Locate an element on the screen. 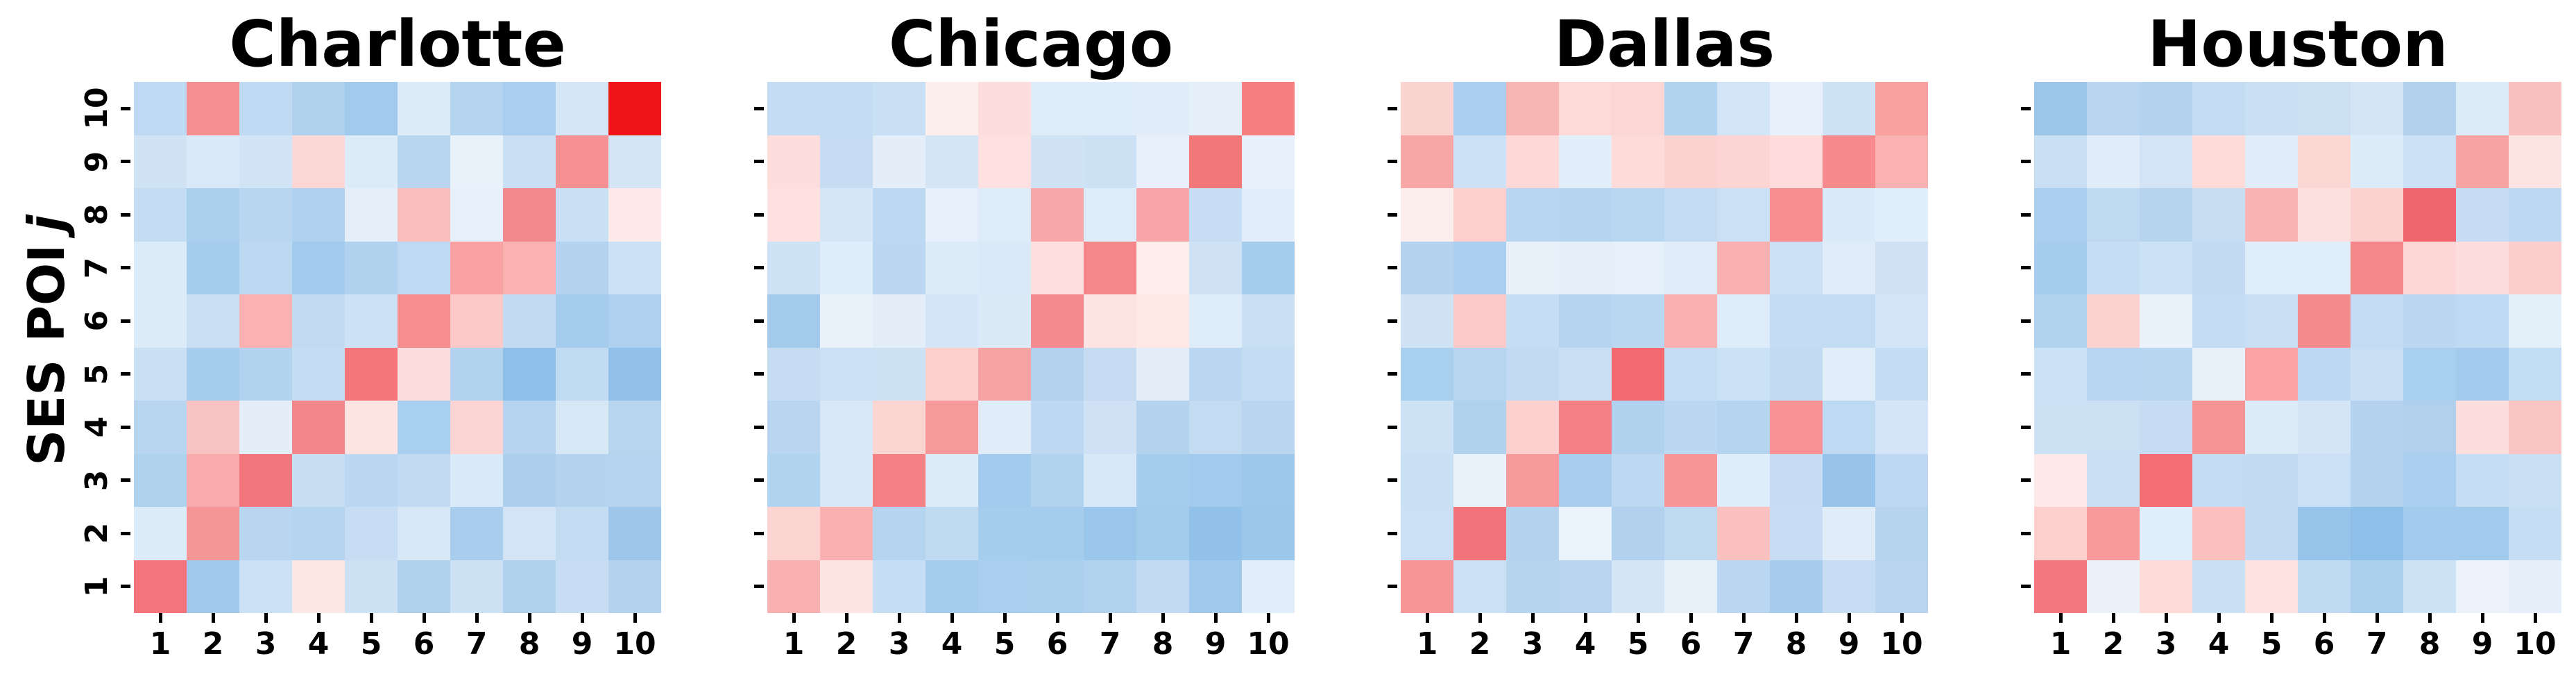  panel-title: Charlotte is located at coordinates (397, 44).